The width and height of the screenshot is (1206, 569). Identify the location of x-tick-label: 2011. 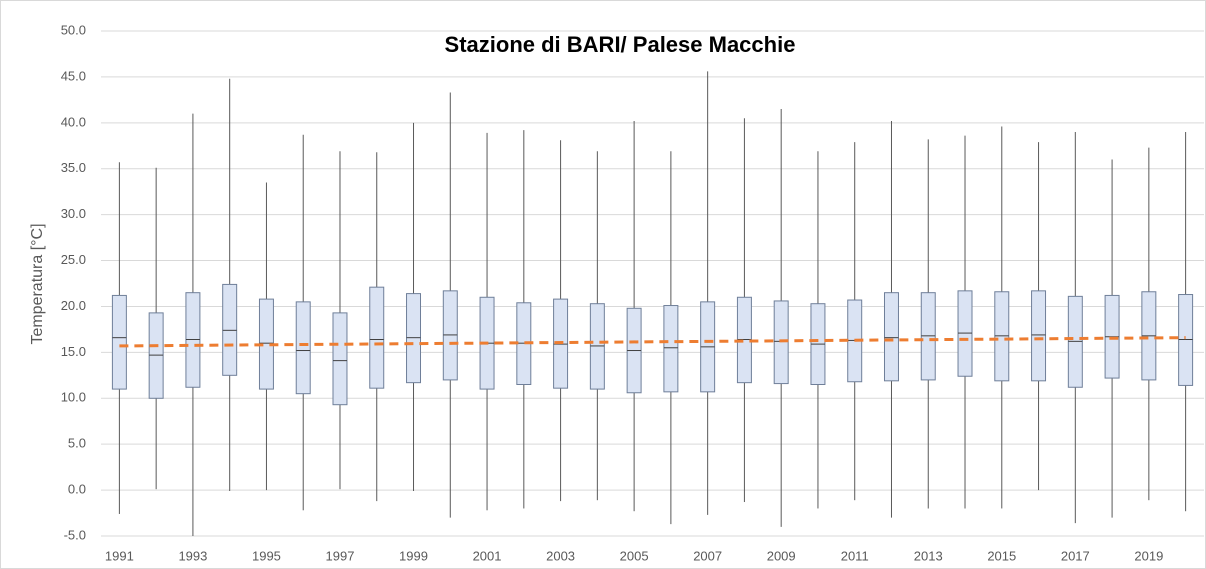
(855, 555).